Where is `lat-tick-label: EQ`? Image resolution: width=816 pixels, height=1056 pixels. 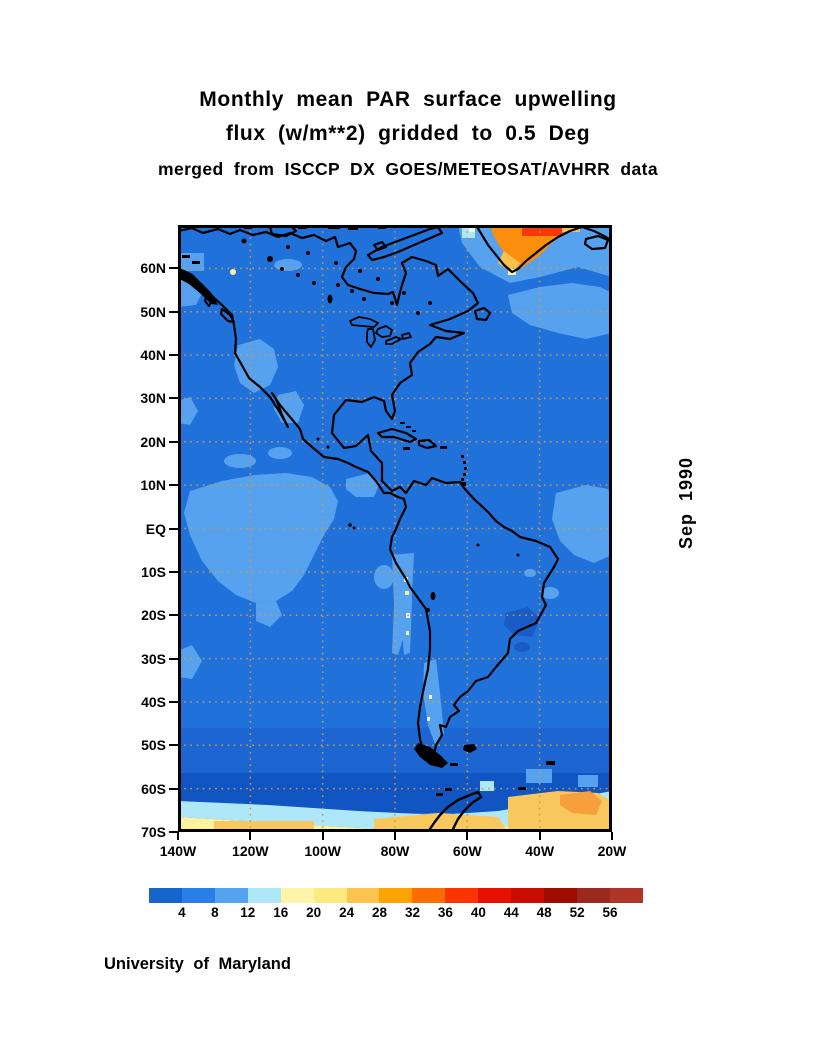
lat-tick-label: EQ is located at coordinates (155, 528).